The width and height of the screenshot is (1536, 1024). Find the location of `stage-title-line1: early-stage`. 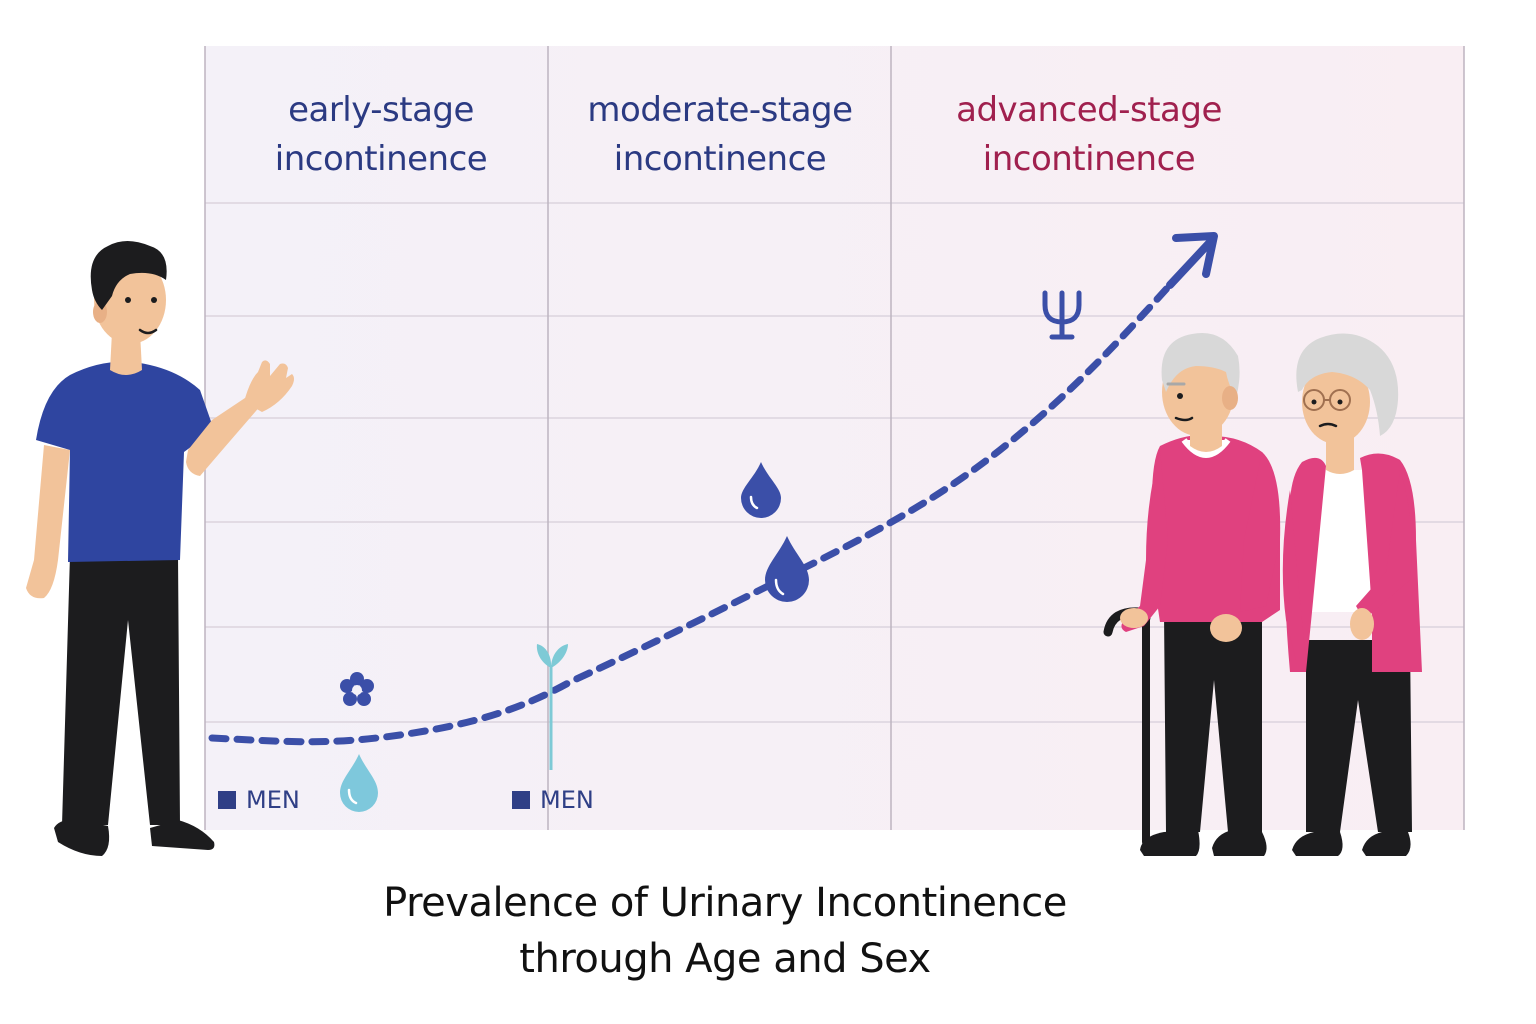

stage-title-line1: early-stage is located at coordinates (381, 110).